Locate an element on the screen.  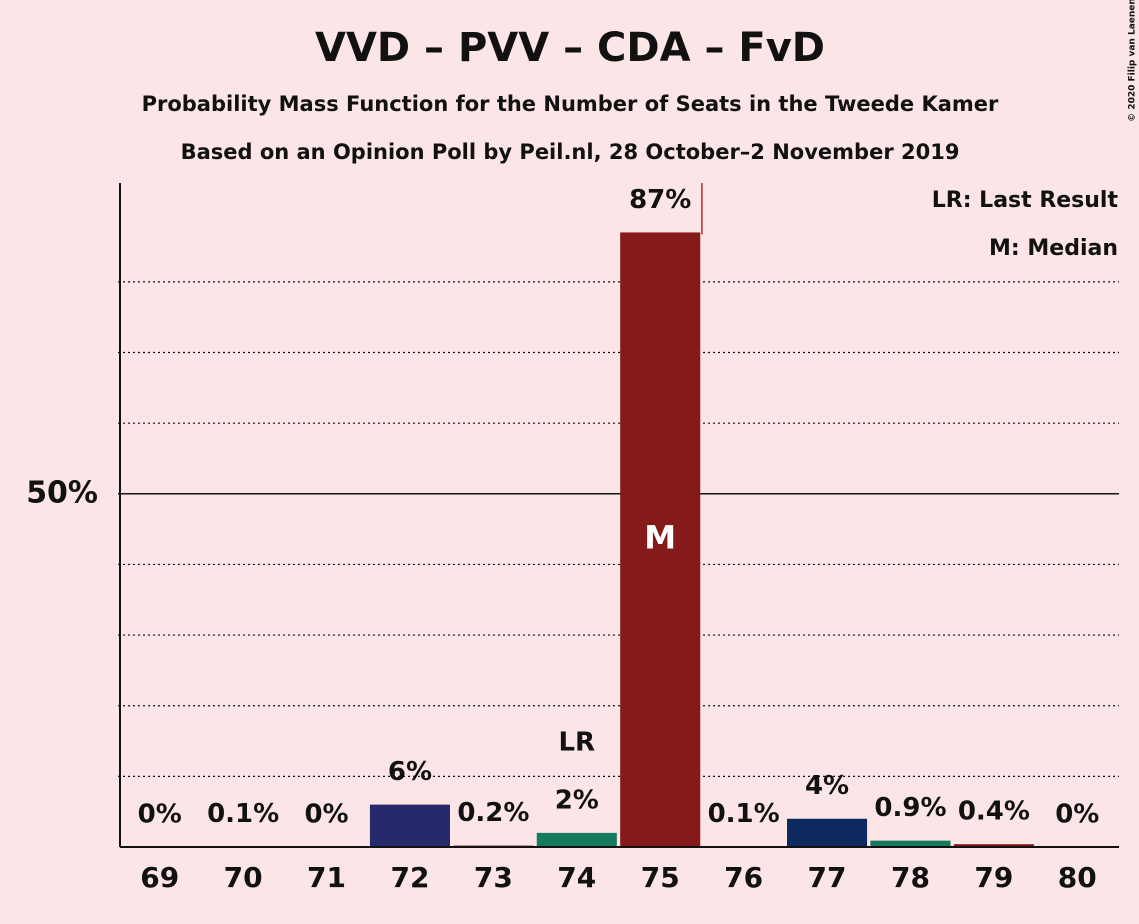
value-label: 2% is located at coordinates (577, 800).